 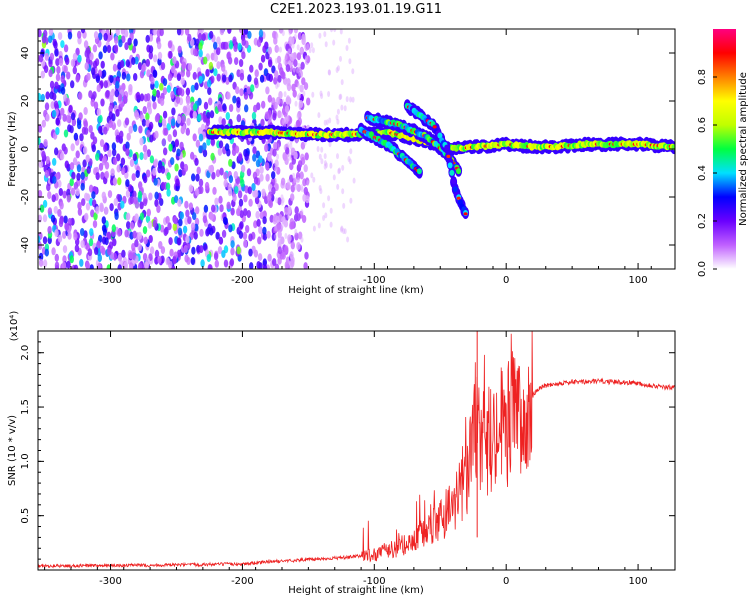 What do you see at coordinates (356, 290) in the screenshot?
I see `heatmap-x-axis-label: Height of straight line (km)` at bounding box center [356, 290].